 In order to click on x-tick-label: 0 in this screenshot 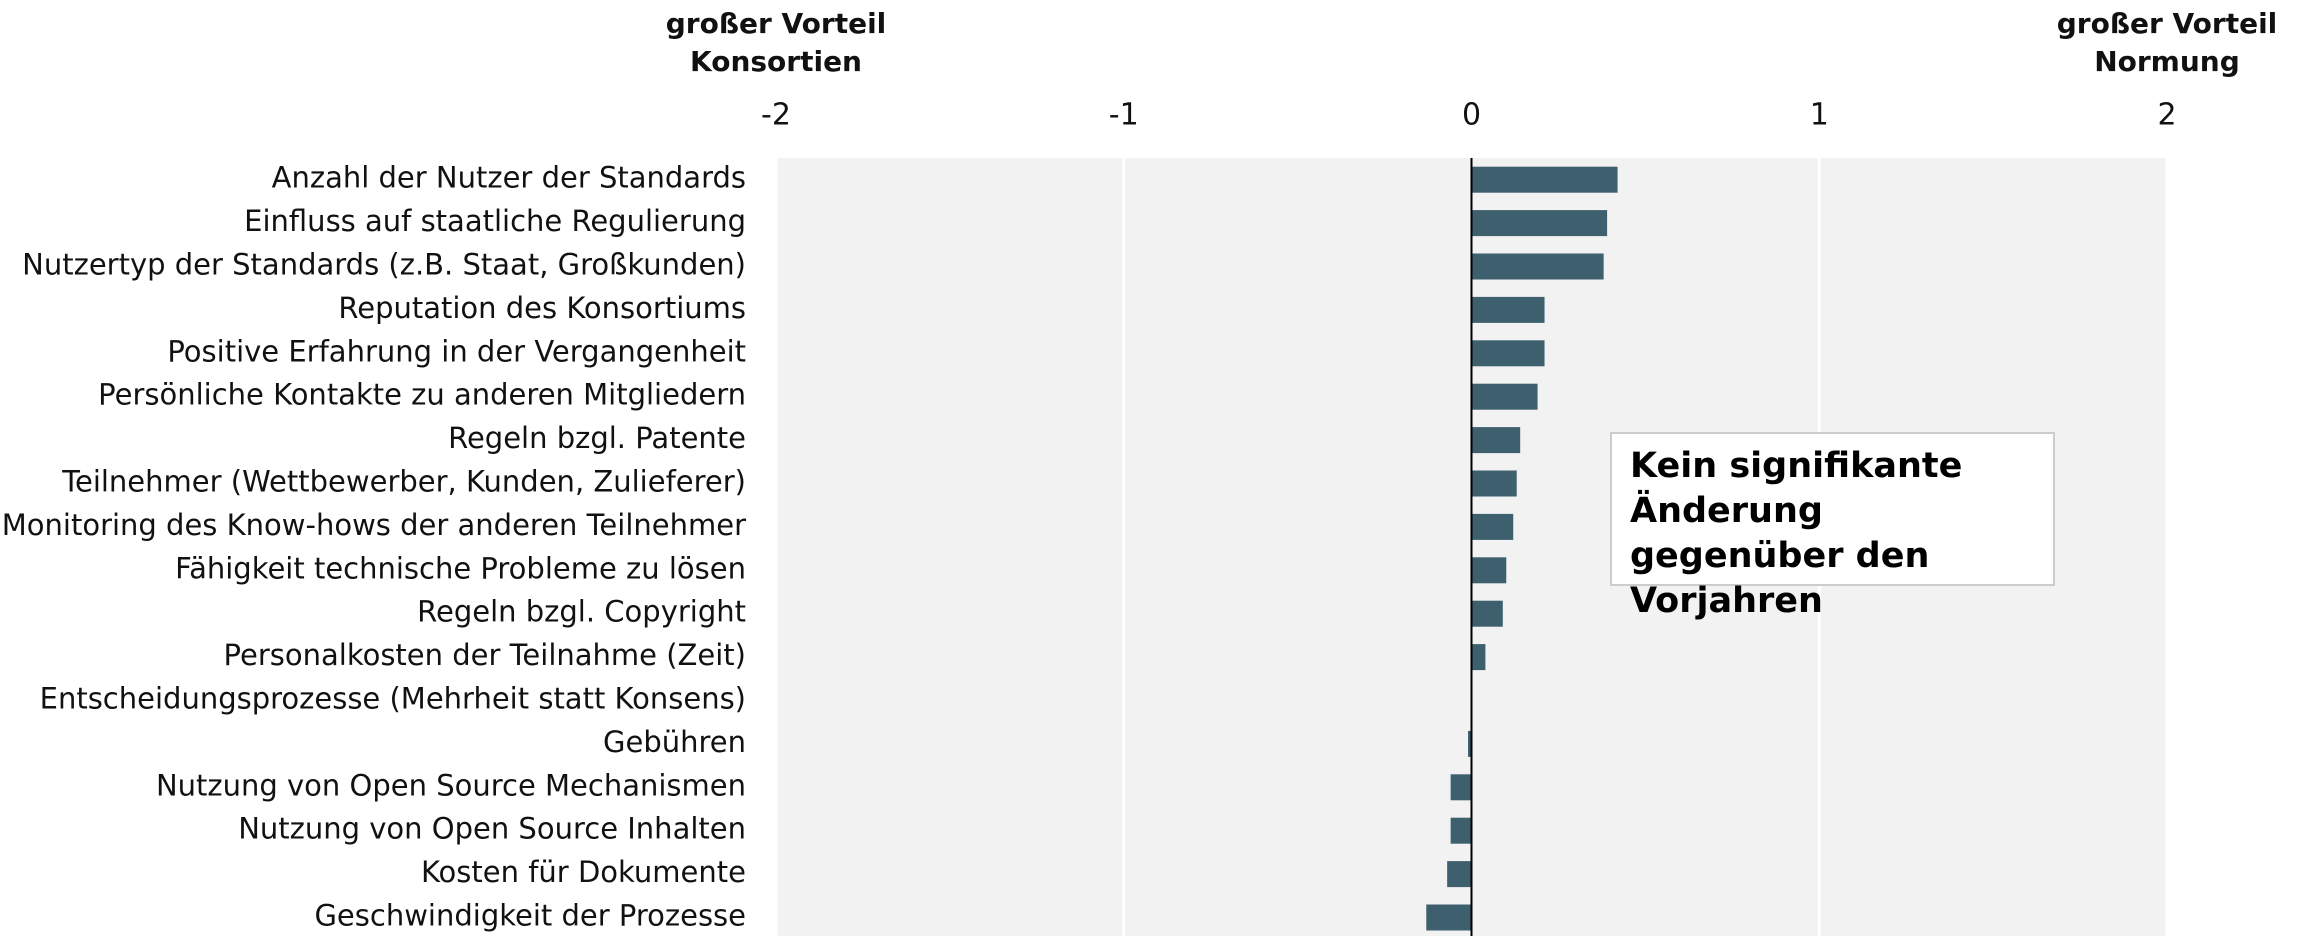, I will do `click(1471, 115)`.